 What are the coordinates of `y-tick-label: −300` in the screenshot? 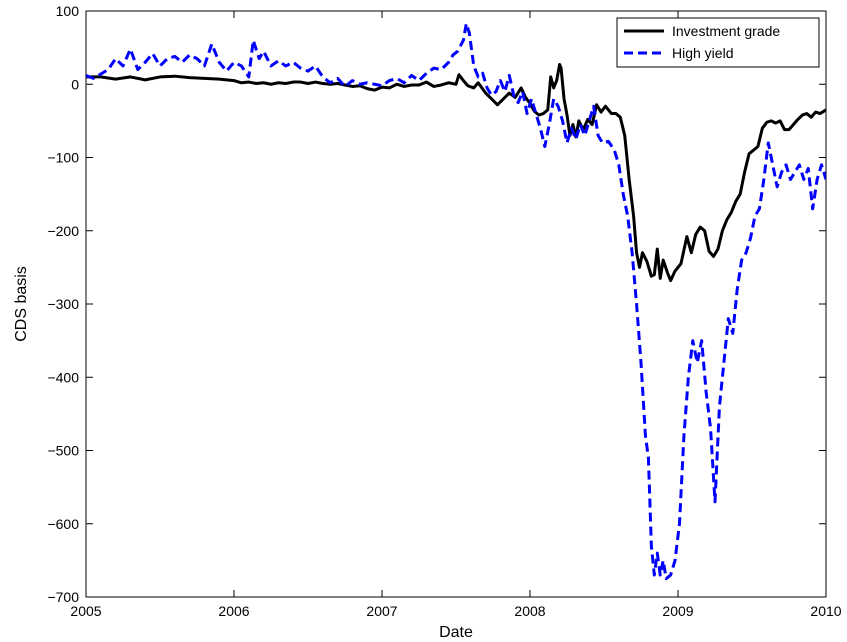 It's located at (63, 304).